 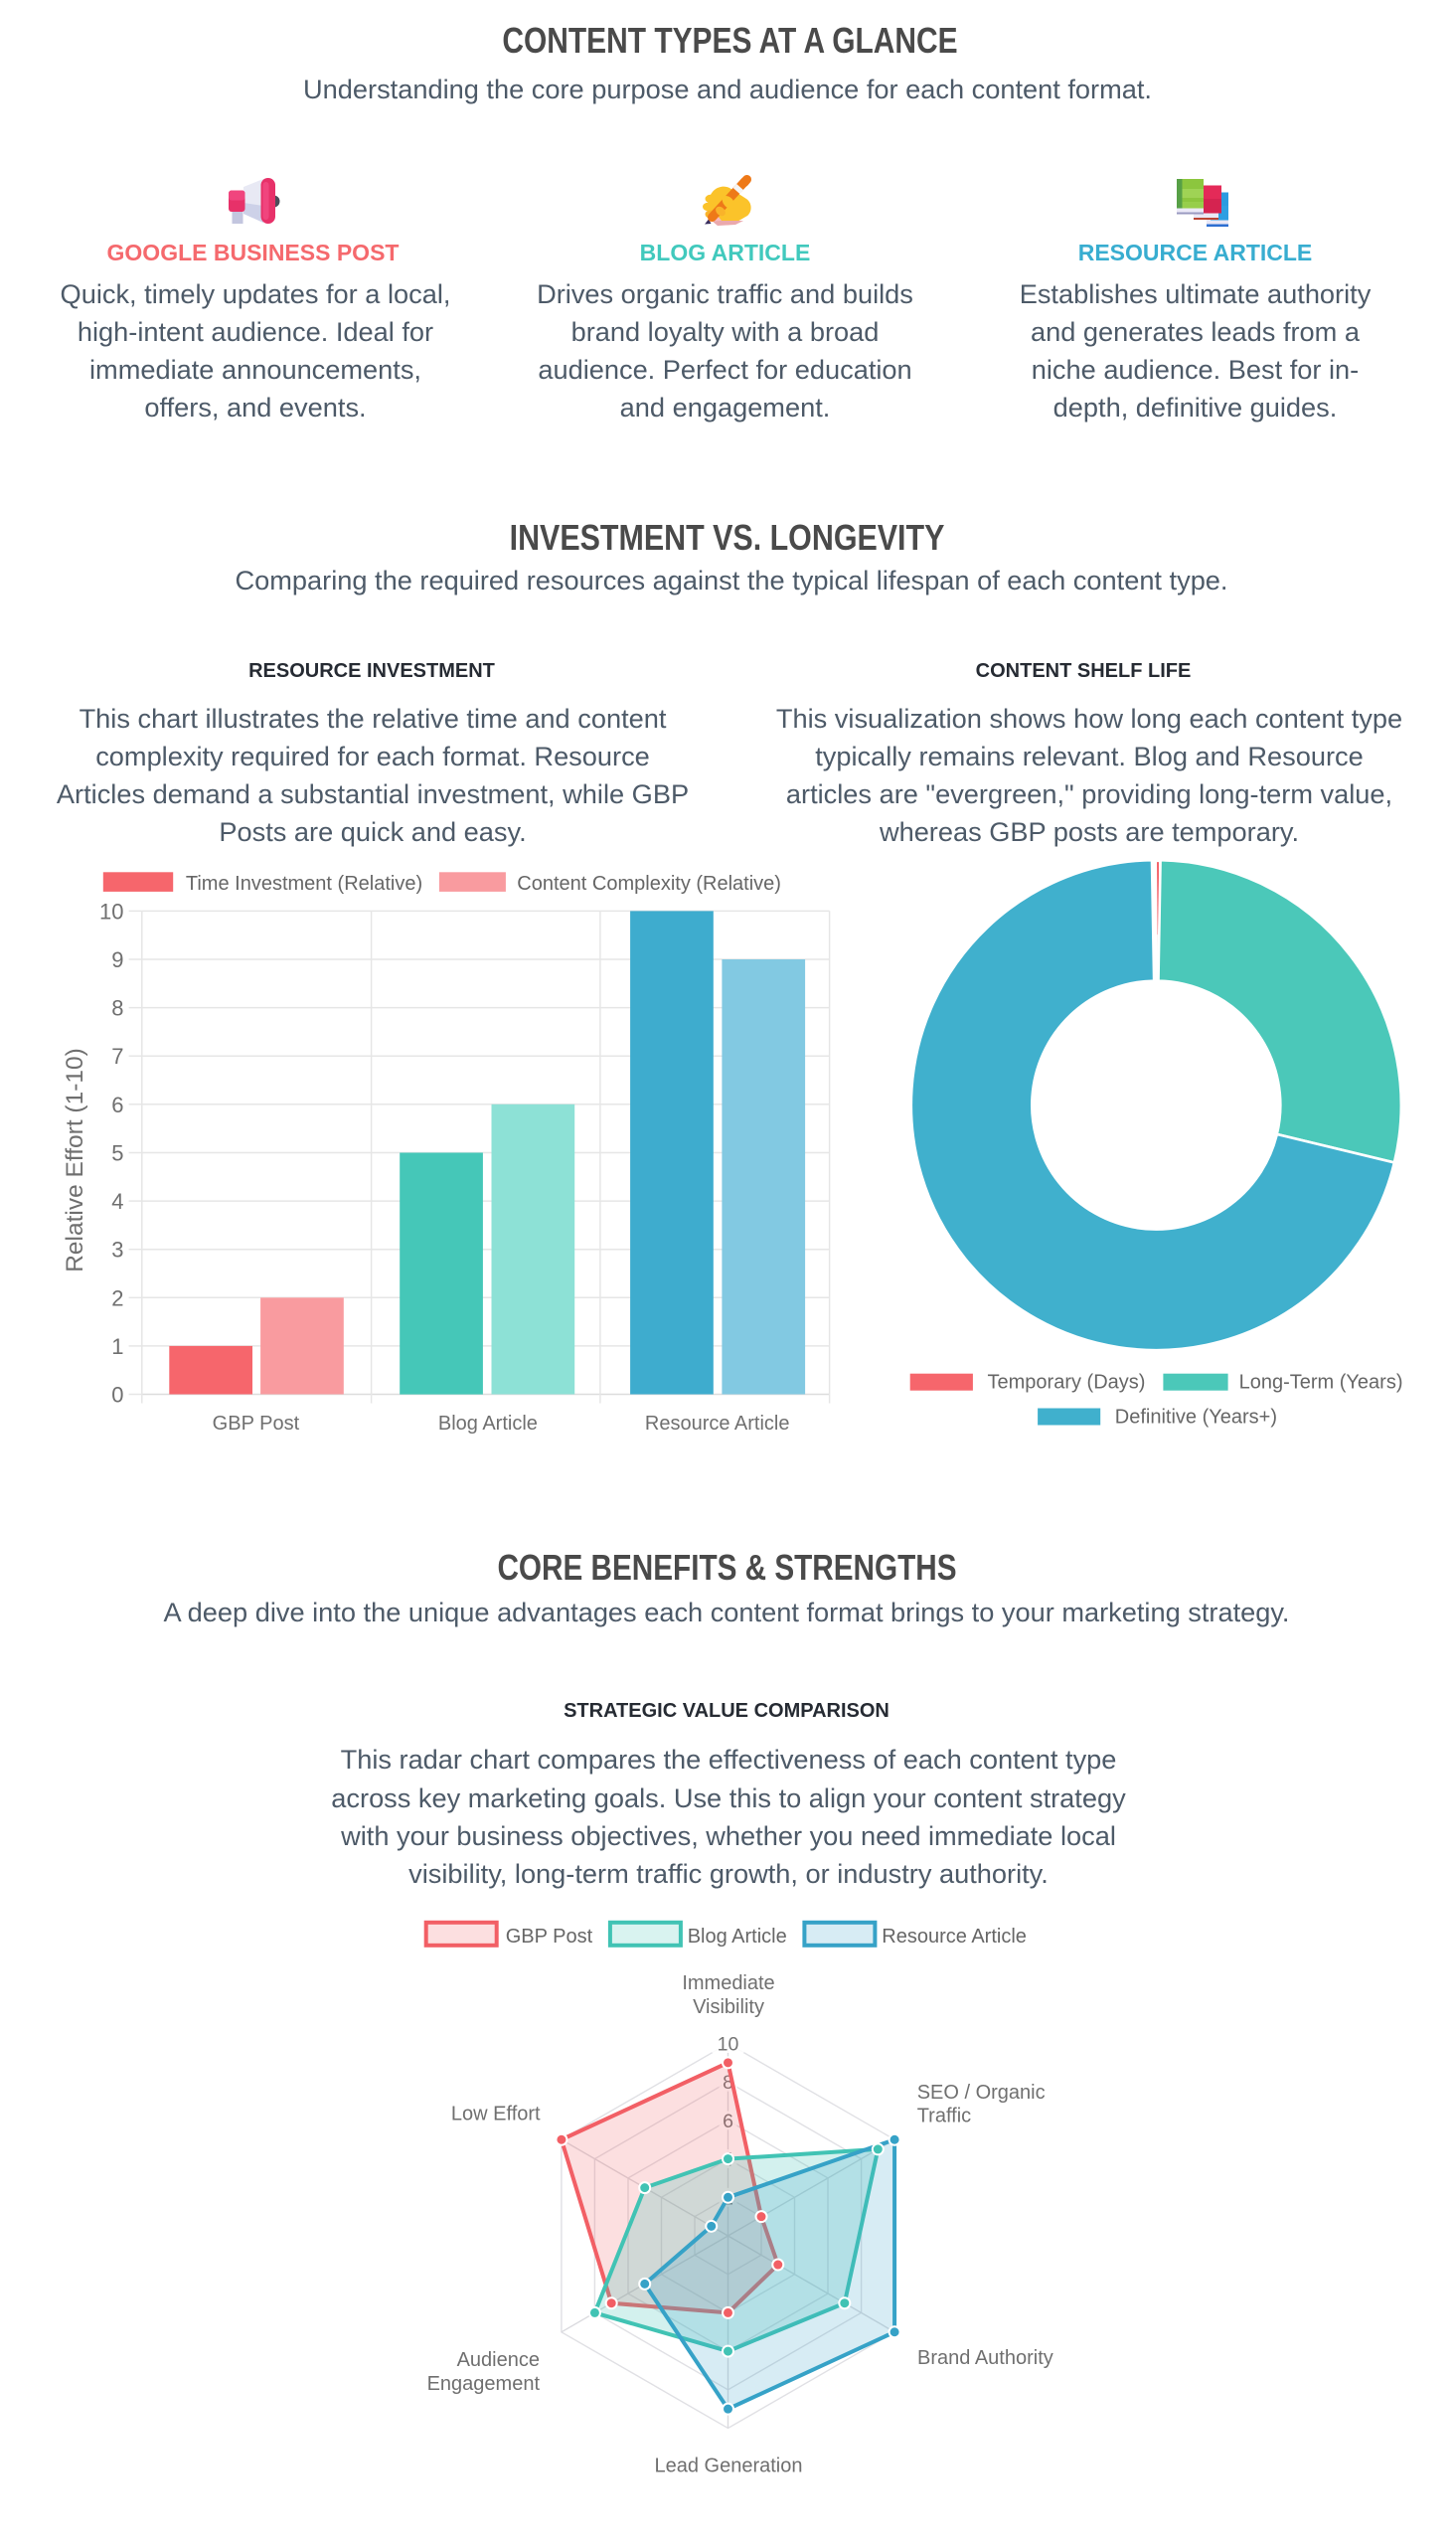 What do you see at coordinates (117, 1056) in the screenshot?
I see `svg-text: 7` at bounding box center [117, 1056].